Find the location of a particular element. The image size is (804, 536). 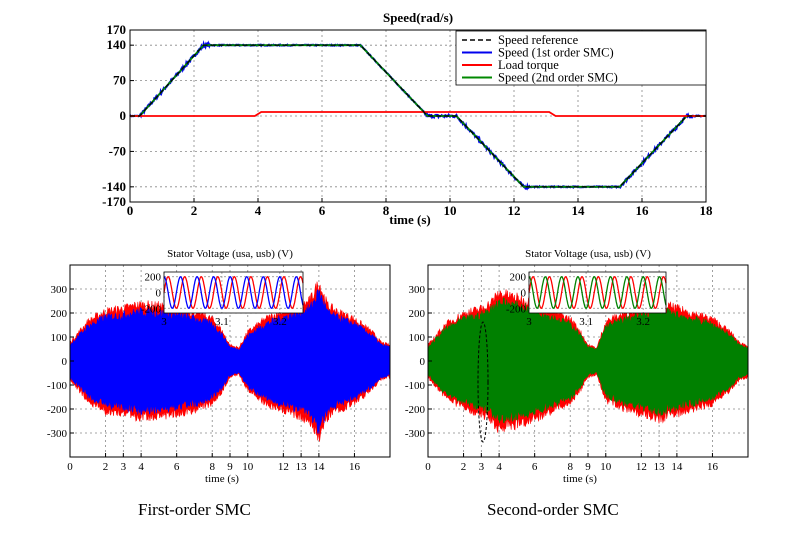

voltage-first-inset-frame is located at coordinates (233, 292).